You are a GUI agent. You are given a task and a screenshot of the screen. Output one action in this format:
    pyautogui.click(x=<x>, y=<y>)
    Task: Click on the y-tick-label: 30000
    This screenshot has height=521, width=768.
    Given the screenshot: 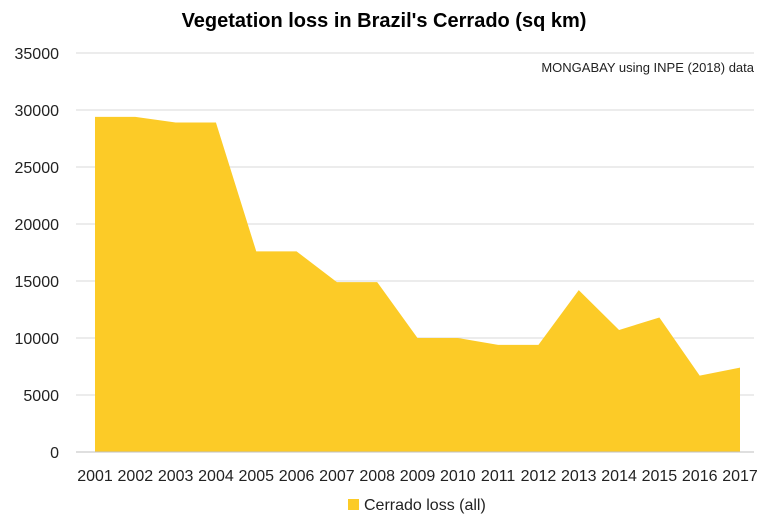 What is the action you would take?
    pyautogui.click(x=37, y=111)
    